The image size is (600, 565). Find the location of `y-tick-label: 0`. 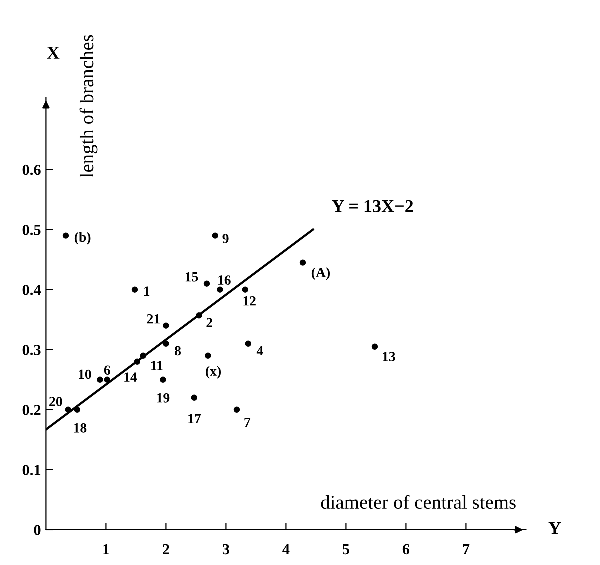

y-tick-label: 0 is located at coordinates (37, 530).